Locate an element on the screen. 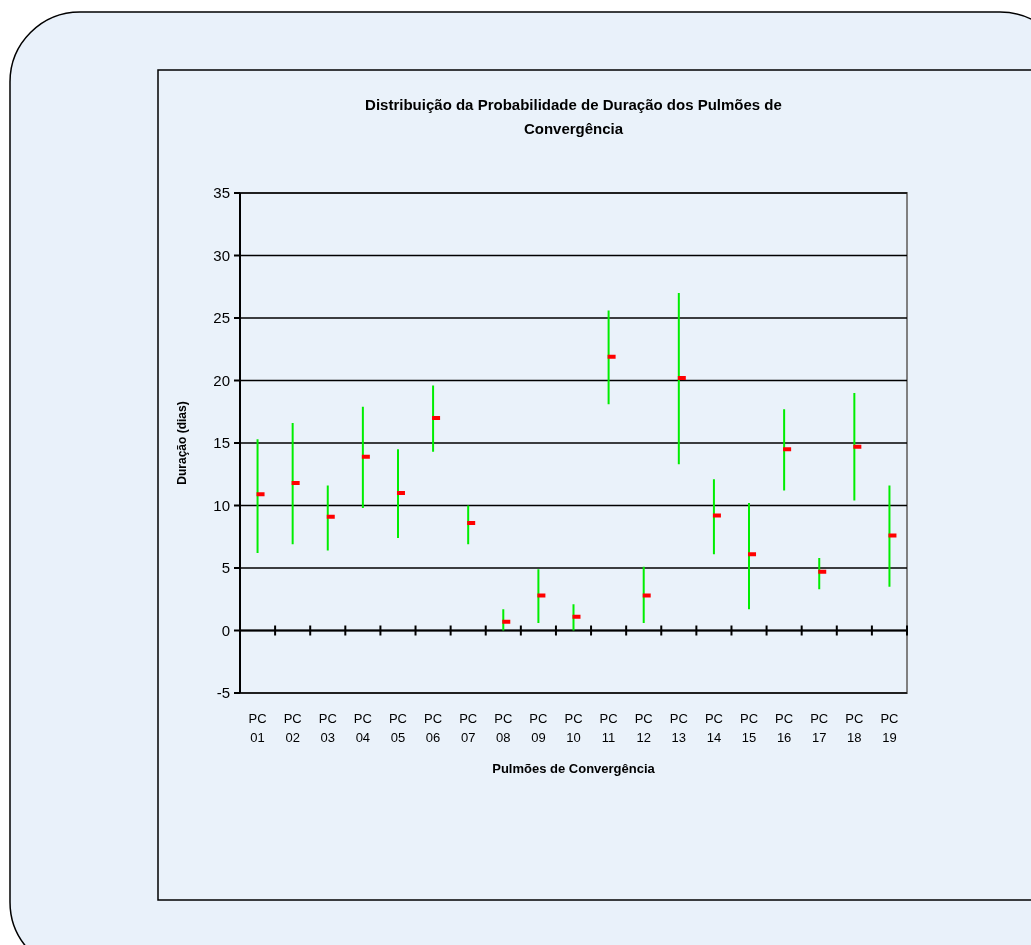  x-tick-label: PC 05 is located at coordinates (397, 728).